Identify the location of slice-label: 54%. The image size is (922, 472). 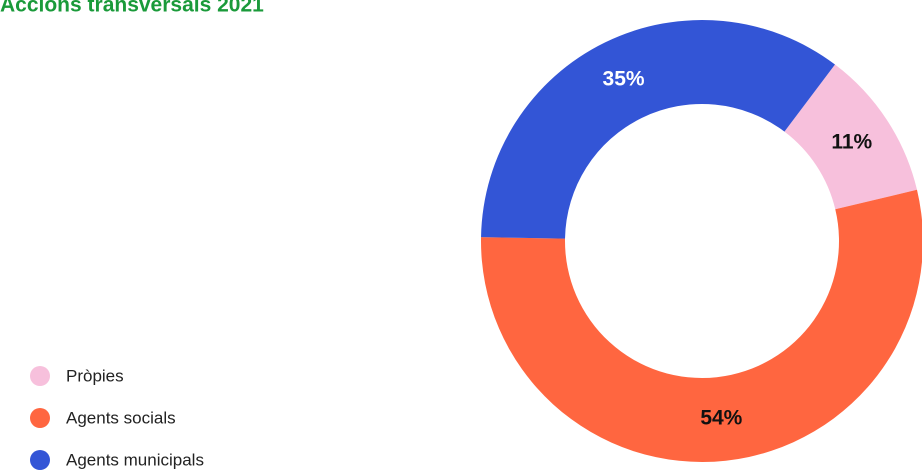
(721, 417).